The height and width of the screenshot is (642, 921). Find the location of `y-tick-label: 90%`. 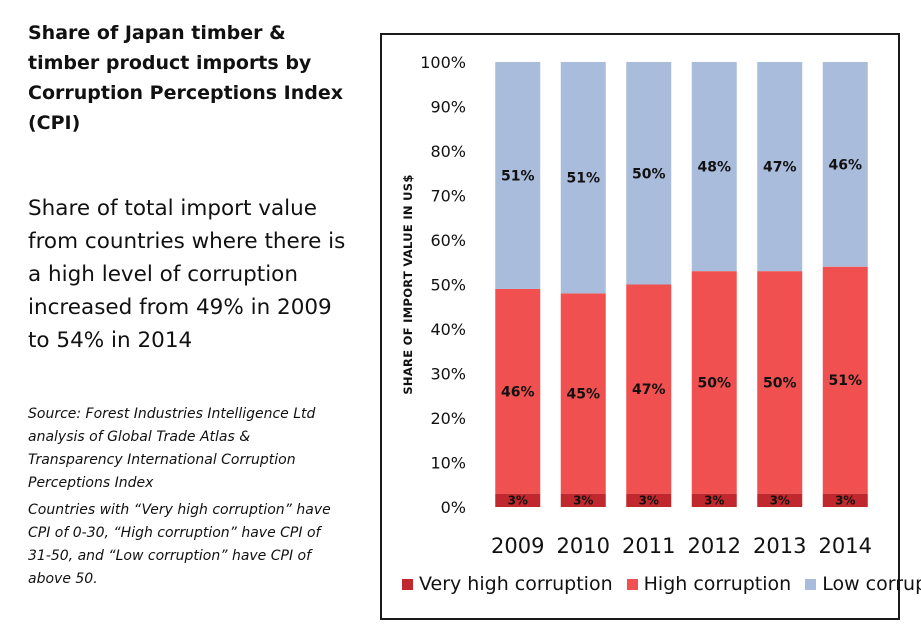

y-tick-label: 90% is located at coordinates (448, 107).